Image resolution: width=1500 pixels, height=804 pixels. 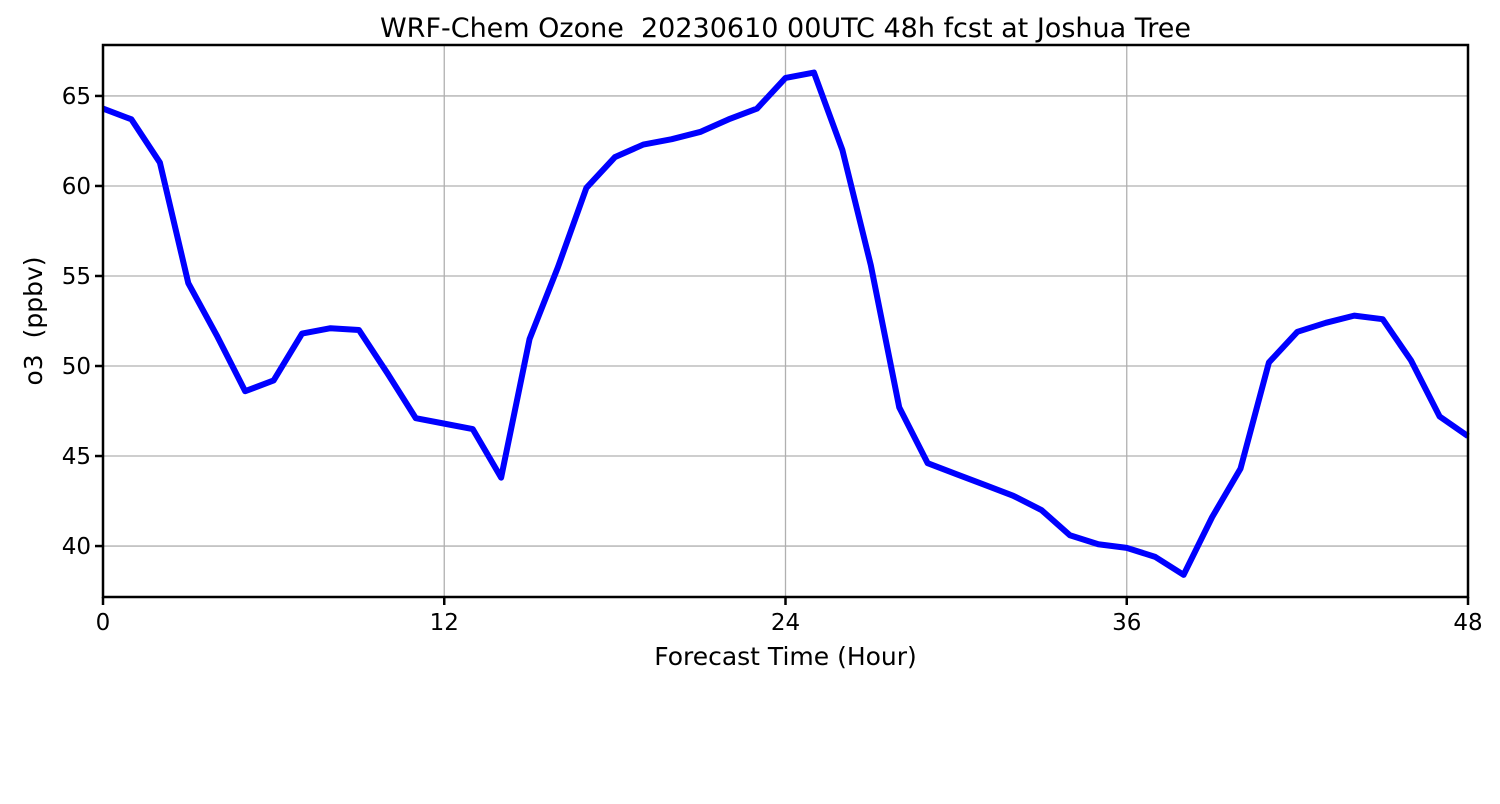 I want to click on y-tick-label: 60, so click(x=76, y=187).